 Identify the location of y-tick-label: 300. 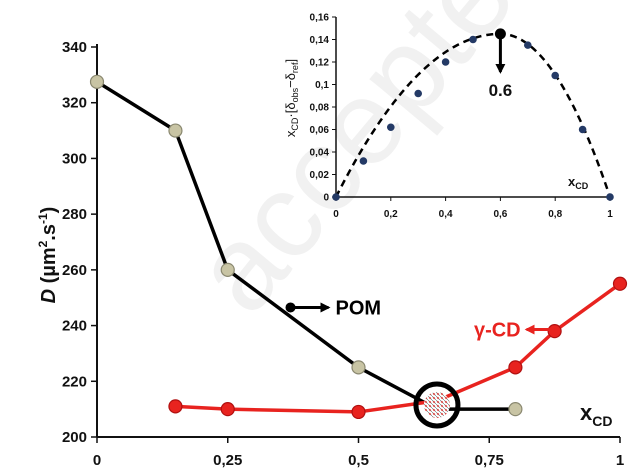
(74, 158).